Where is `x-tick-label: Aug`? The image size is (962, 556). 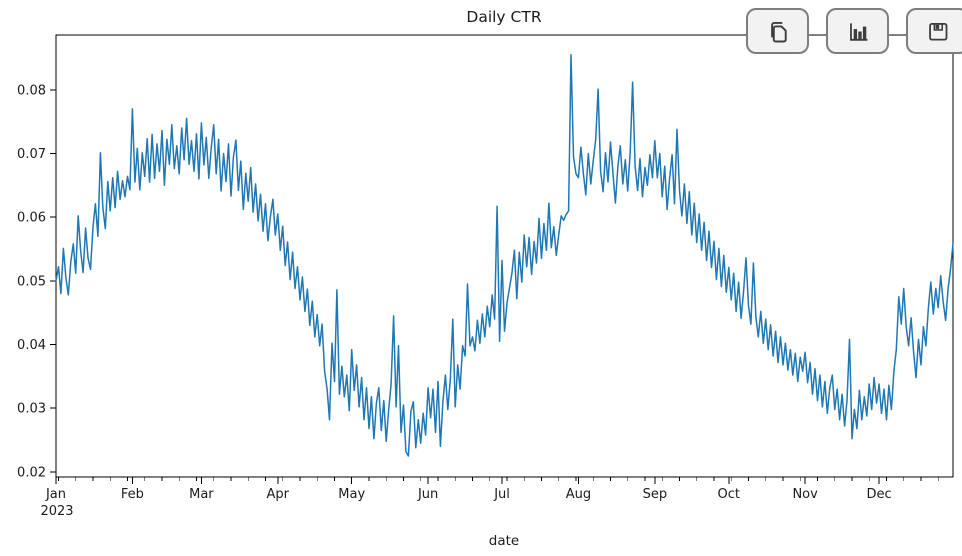 x-tick-label: Aug is located at coordinates (578, 494).